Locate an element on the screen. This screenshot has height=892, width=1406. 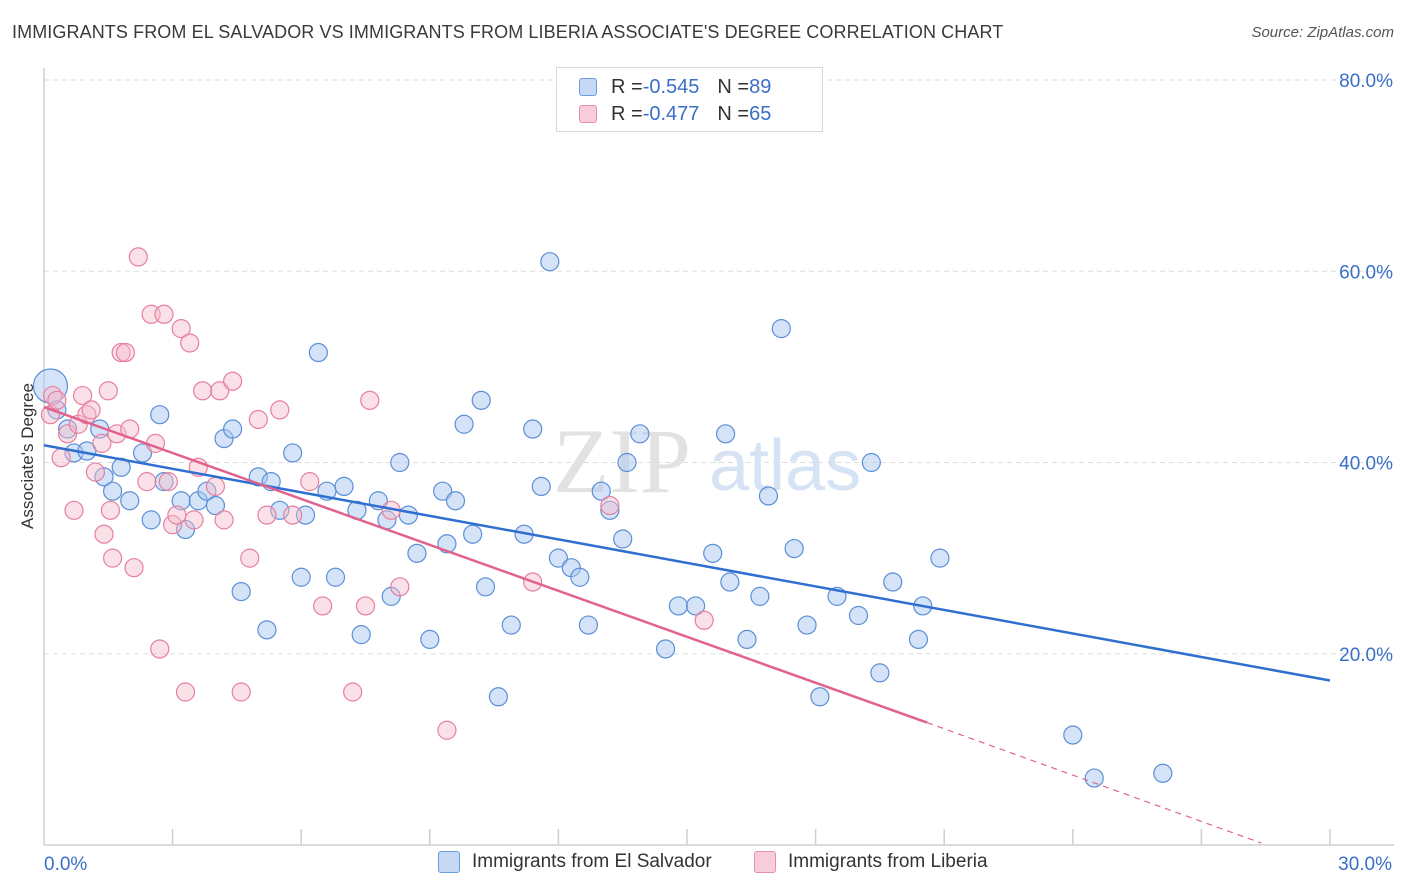
watermark: ZIP atlas is located at coordinates (707, 461).